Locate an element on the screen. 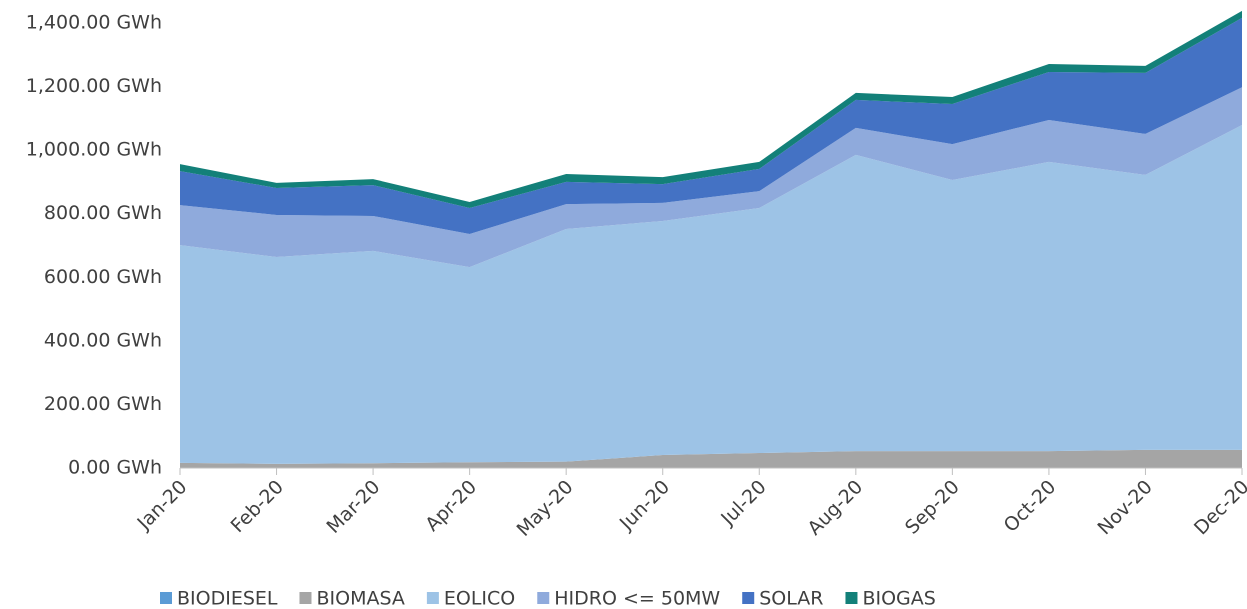 This screenshot has width=1247, height=609. y-tick-label: 1,400.00 GWh is located at coordinates (94, 23).